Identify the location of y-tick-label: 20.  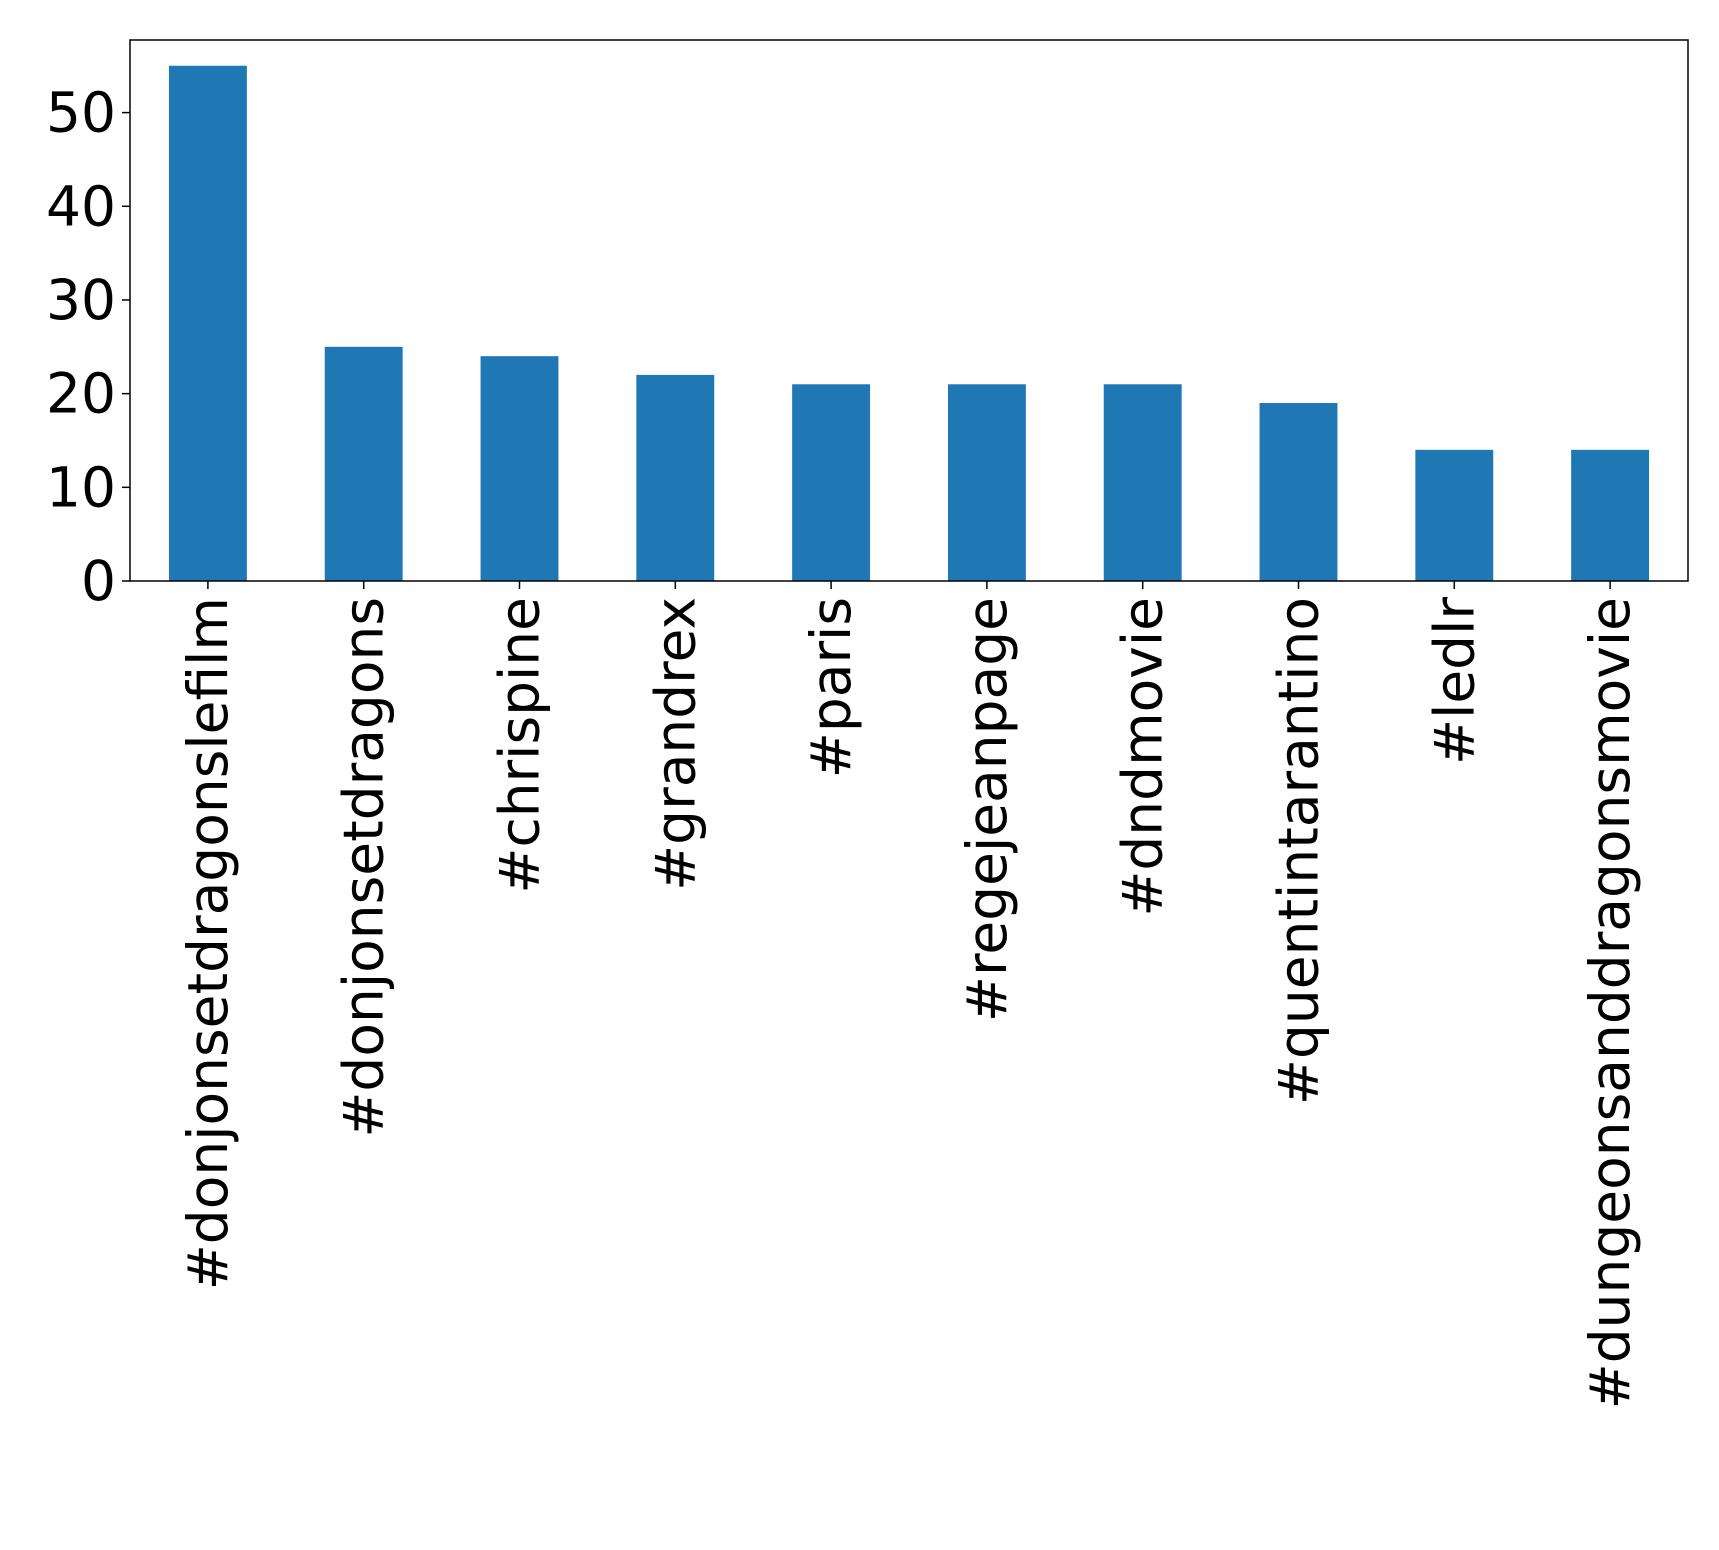
(81, 394).